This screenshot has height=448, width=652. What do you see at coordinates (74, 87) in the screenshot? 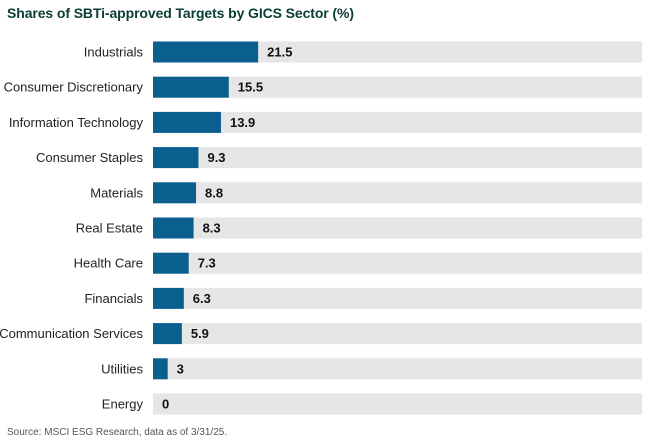
I see `category-label-consumer-discretionary: Consumer Discretionary` at bounding box center [74, 87].